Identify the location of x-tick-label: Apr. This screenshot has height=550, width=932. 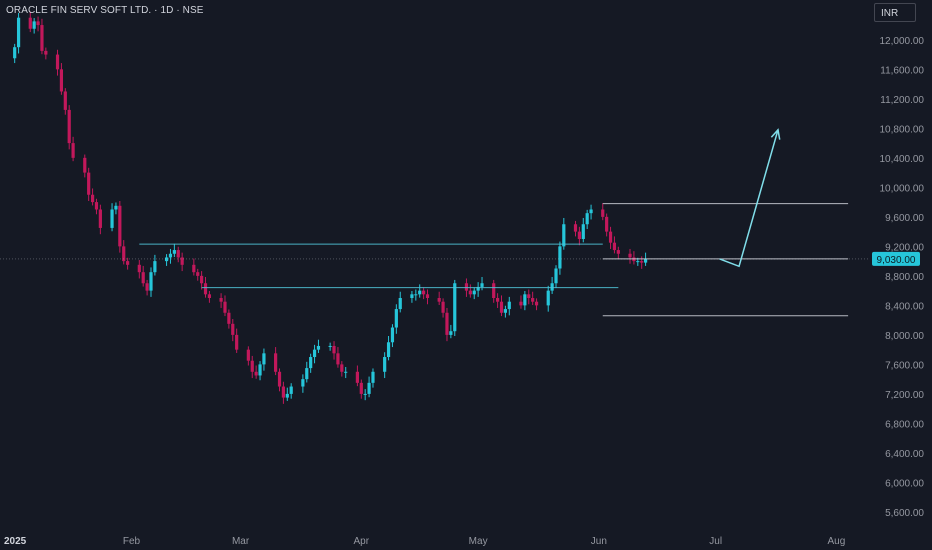
(362, 541).